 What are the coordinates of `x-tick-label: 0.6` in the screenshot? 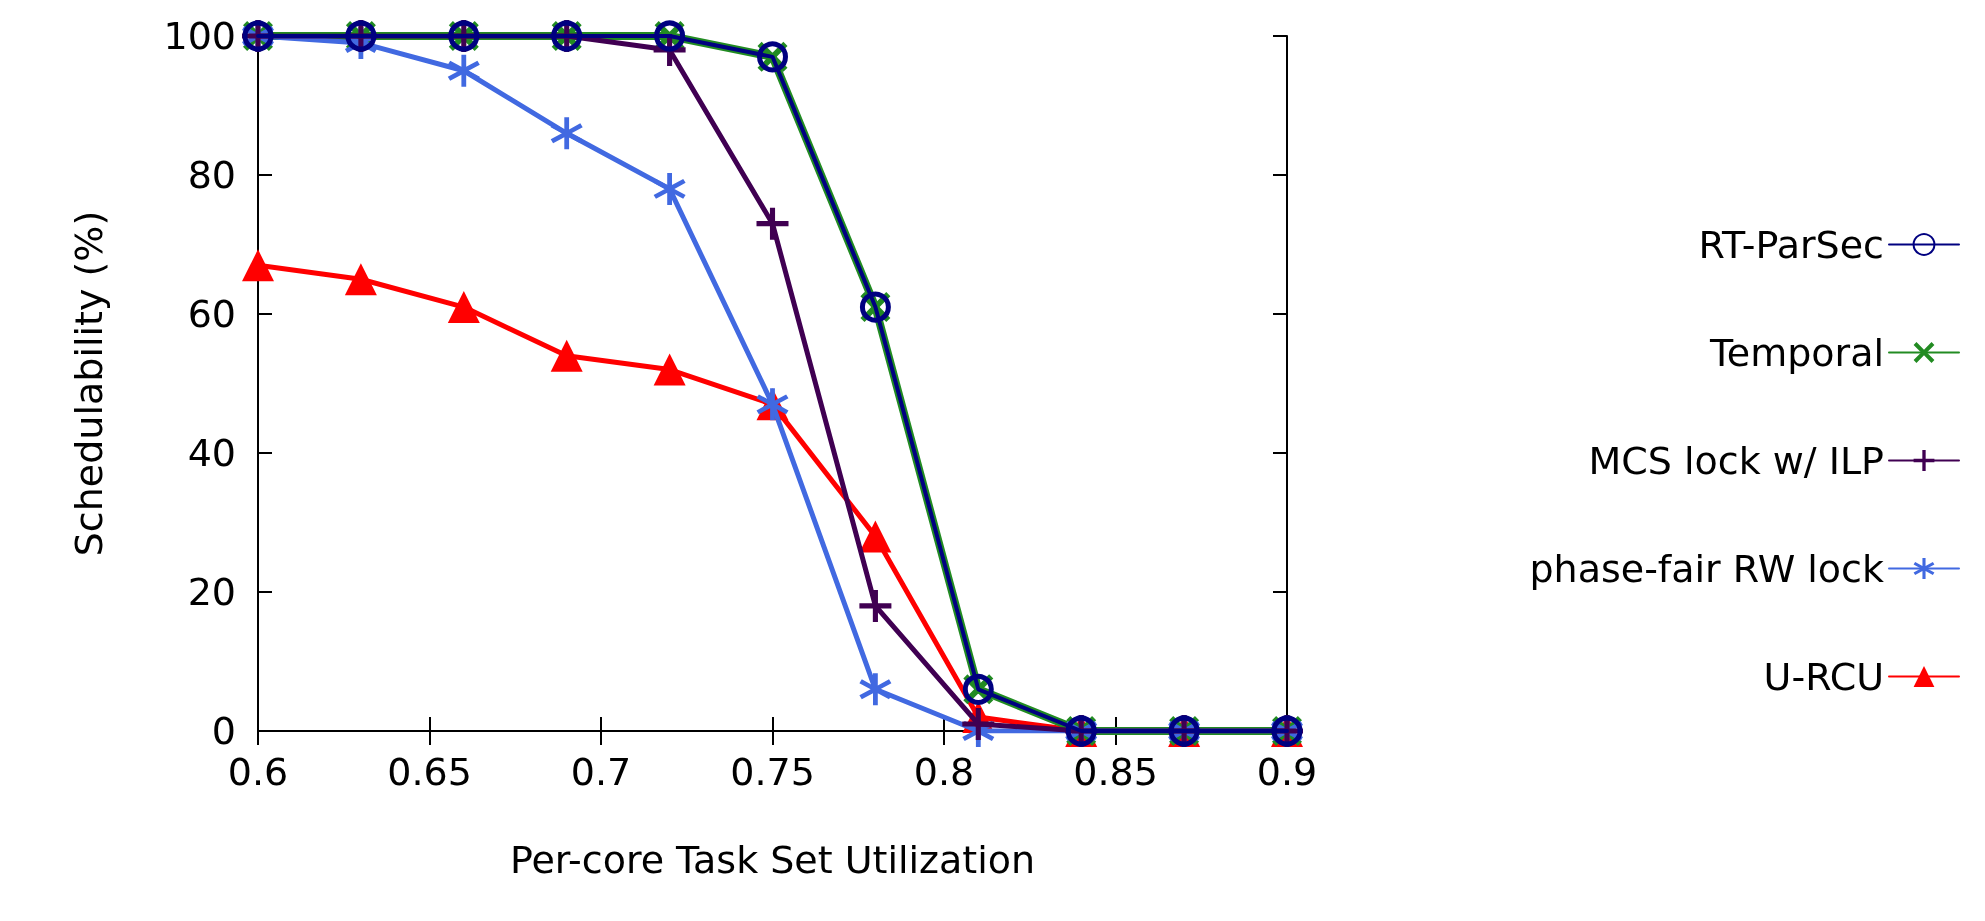 It's located at (258, 772).